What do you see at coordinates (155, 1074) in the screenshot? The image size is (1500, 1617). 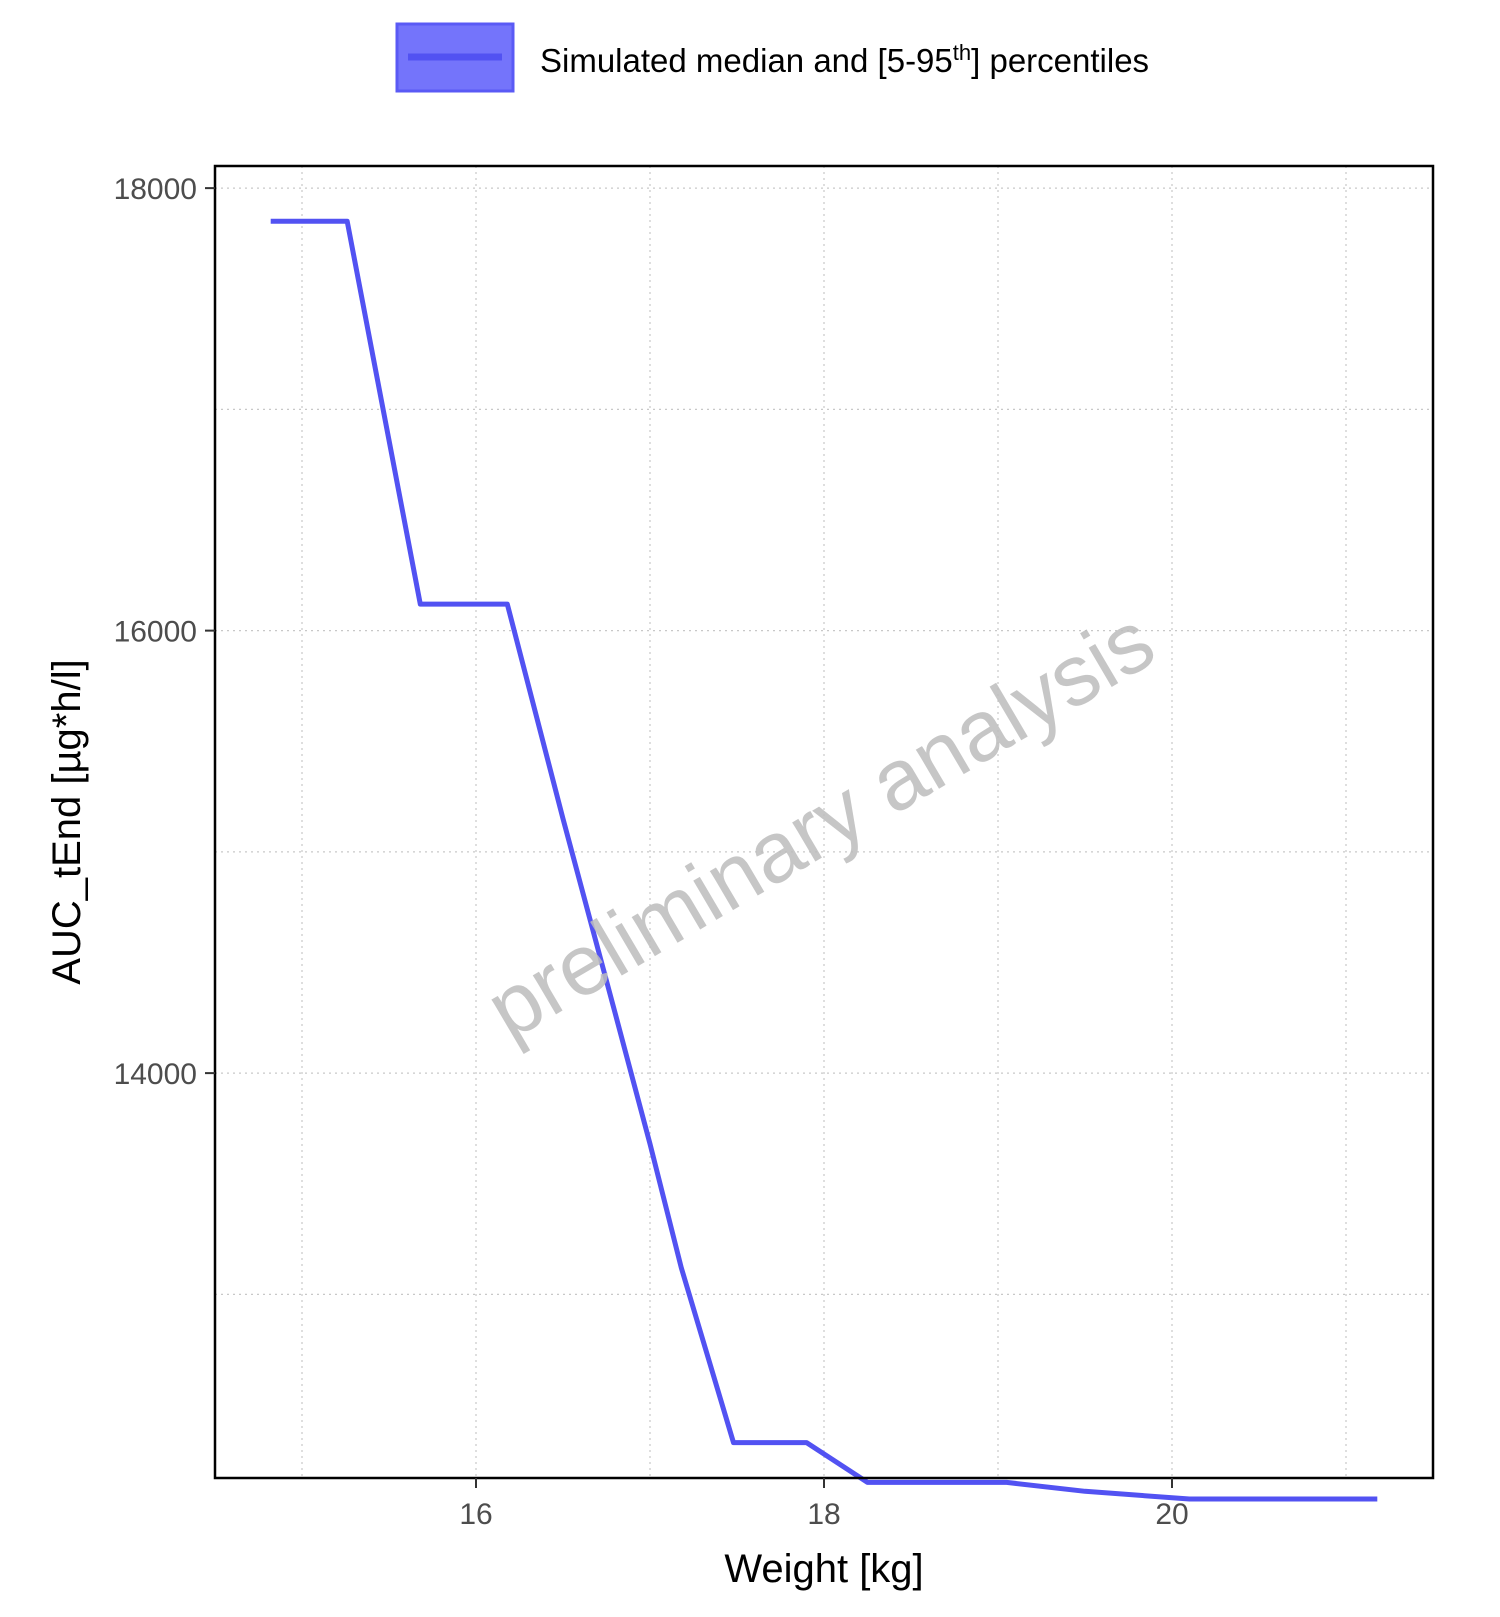 I see `y-tick-label: 14000` at bounding box center [155, 1074].